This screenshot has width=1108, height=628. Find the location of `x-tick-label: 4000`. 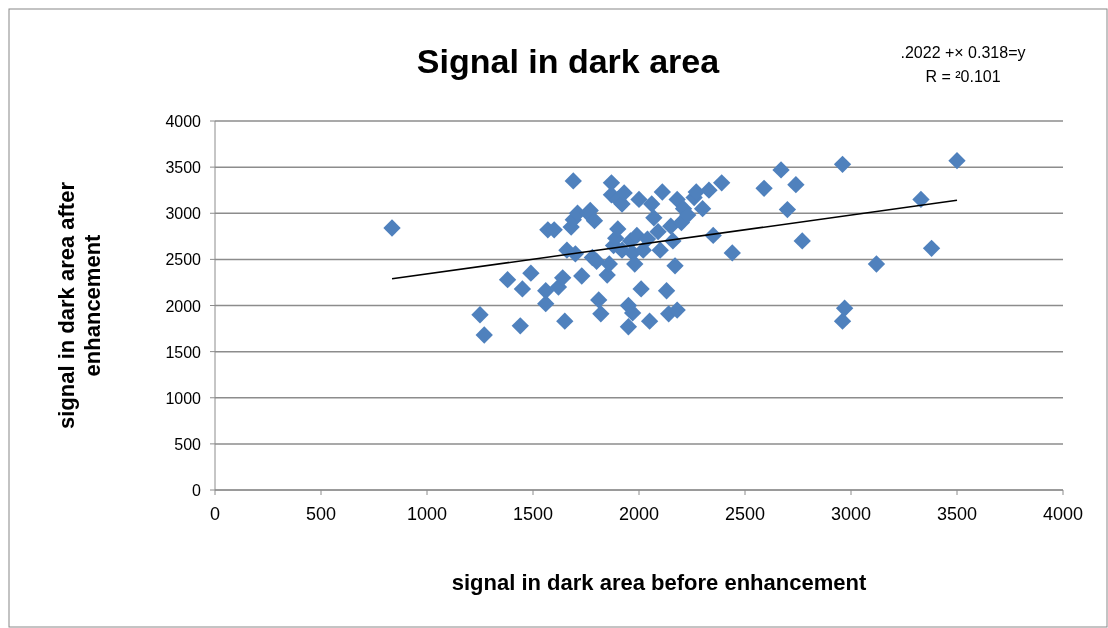

x-tick-label: 4000 is located at coordinates (1063, 514).